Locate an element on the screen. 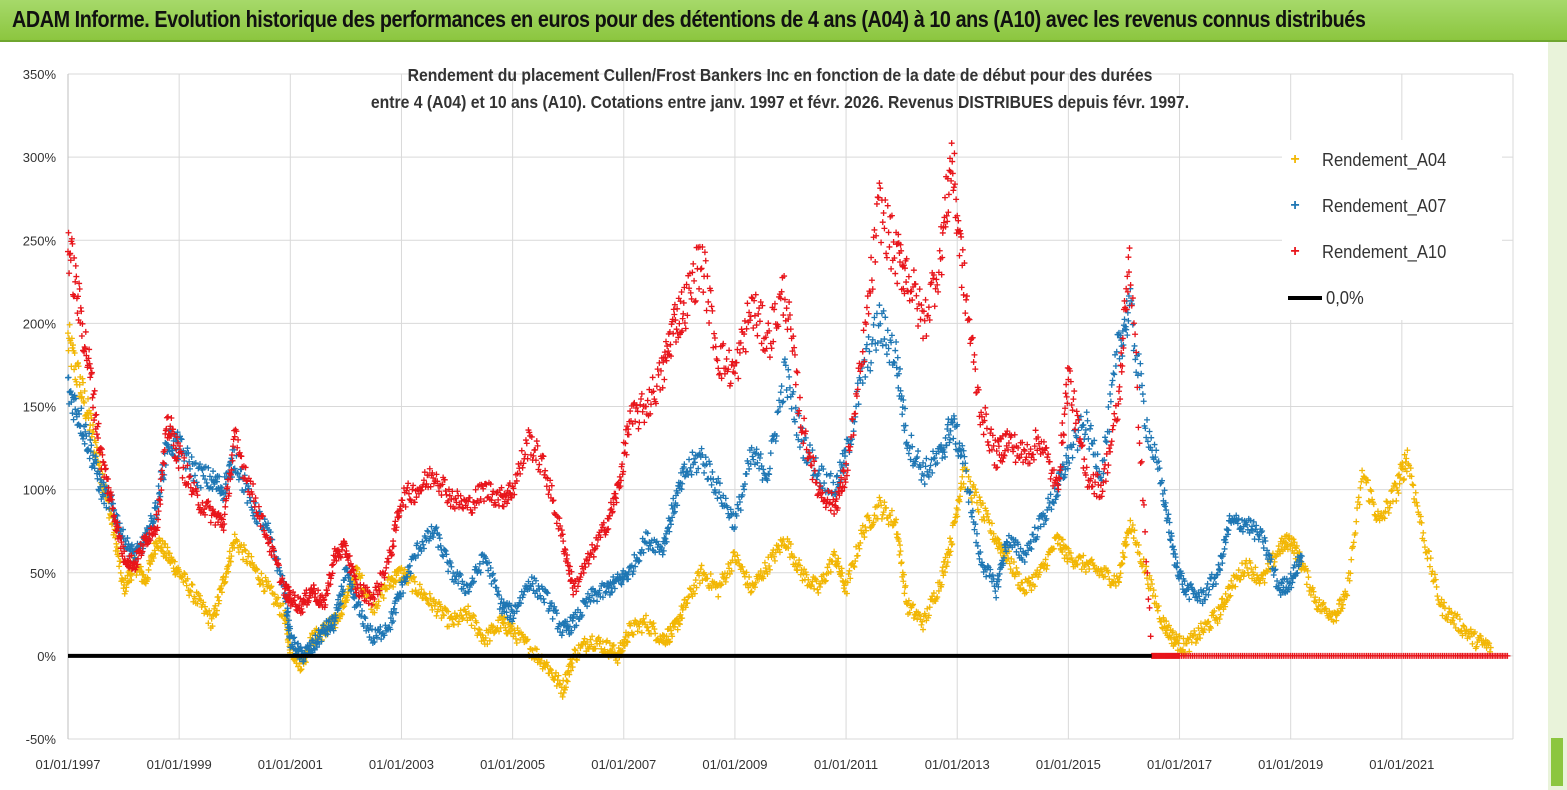 Image resolution: width=1567 pixels, height=790 pixels. scroll-handle is located at coordinates (1557, 762).